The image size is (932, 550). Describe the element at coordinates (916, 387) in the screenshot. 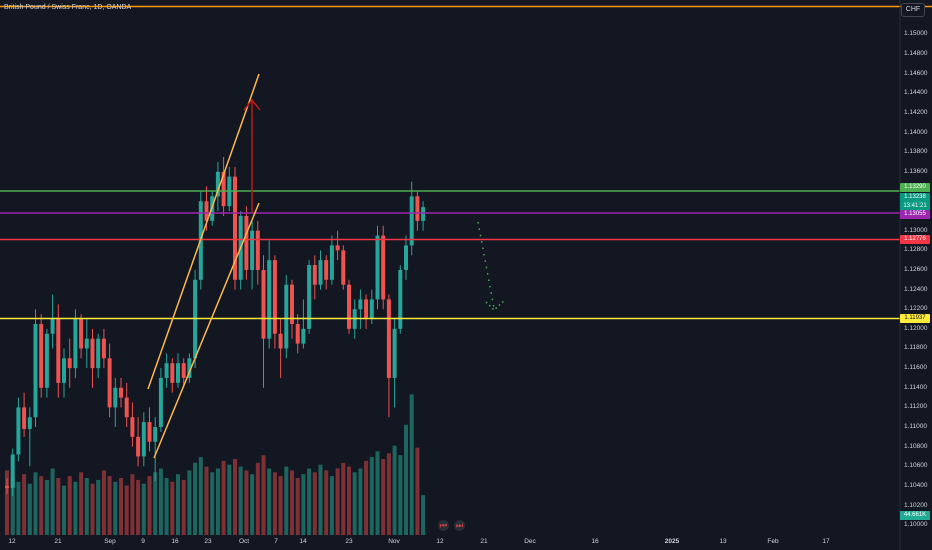

I see `price-tick: 1.11400` at that location.